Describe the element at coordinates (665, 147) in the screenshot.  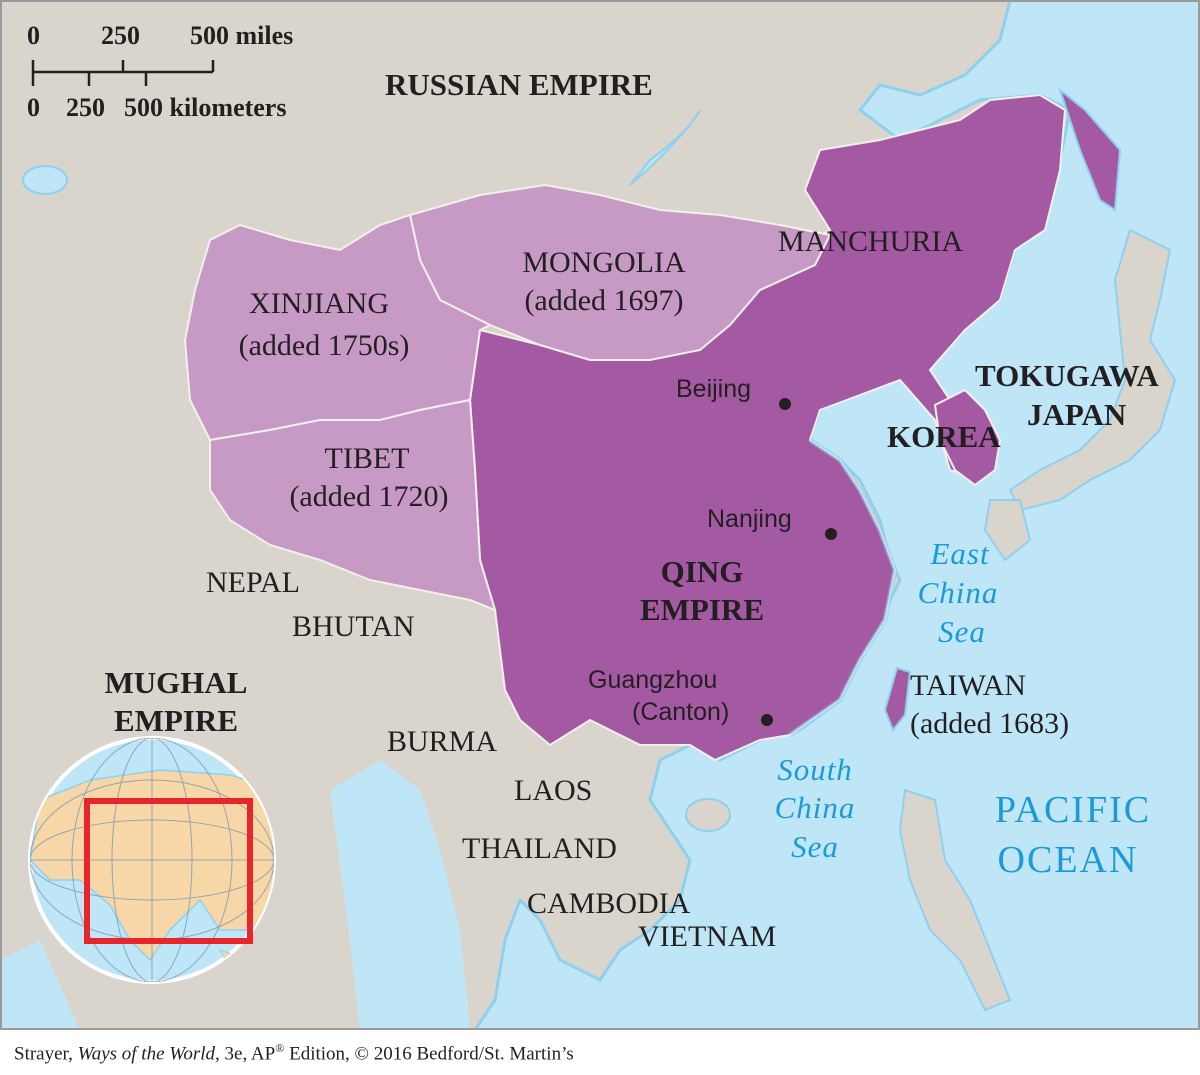
I see `lake-baikal` at that location.